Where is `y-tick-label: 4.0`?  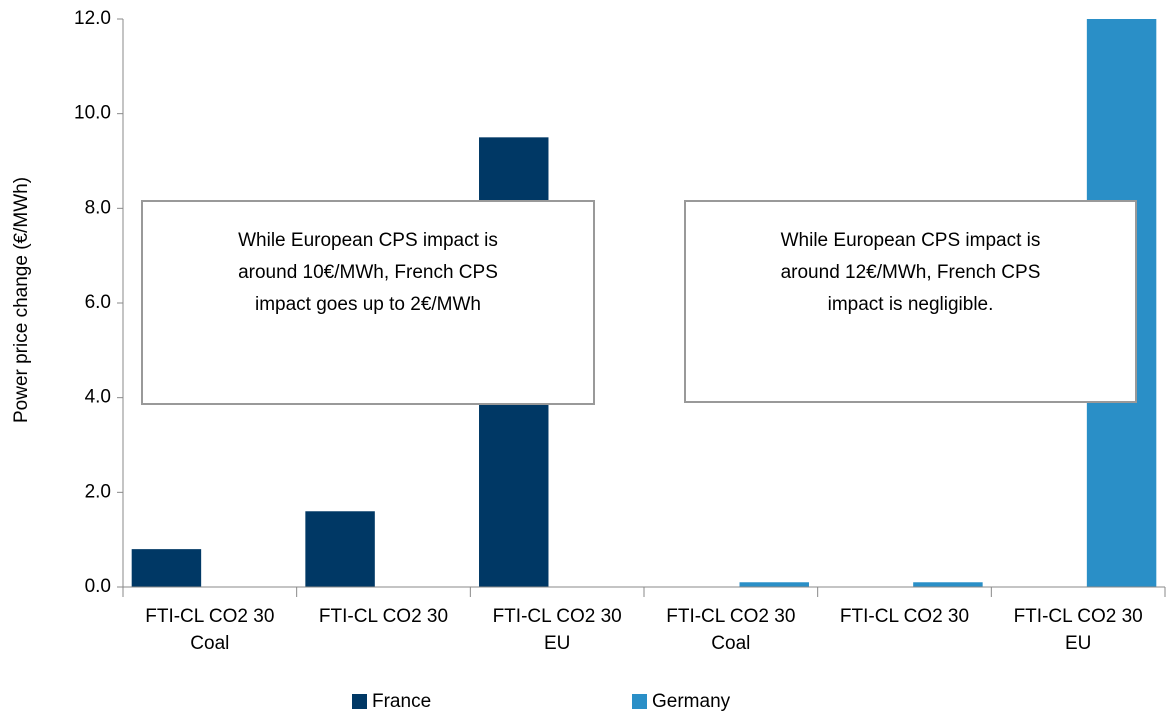
y-tick-label: 4.0 is located at coordinates (98, 397).